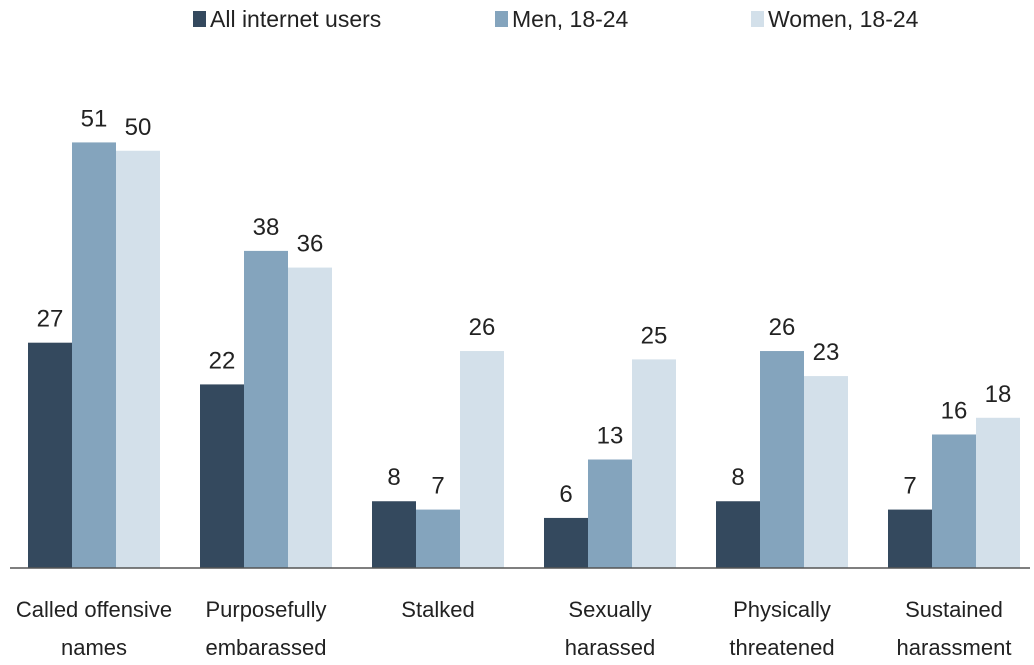  What do you see at coordinates (295, 19) in the screenshot?
I see `legend-label-all-internet-users: All internet users` at bounding box center [295, 19].